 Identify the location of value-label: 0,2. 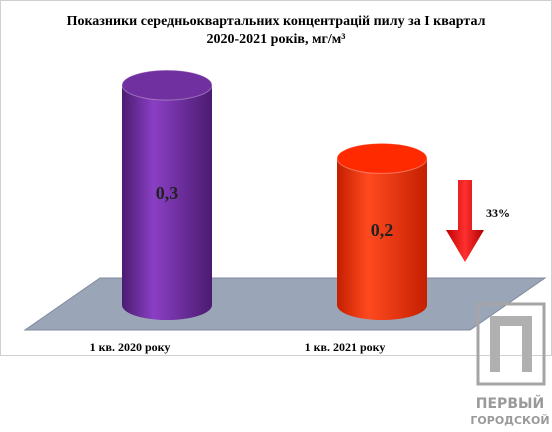
(382, 230).